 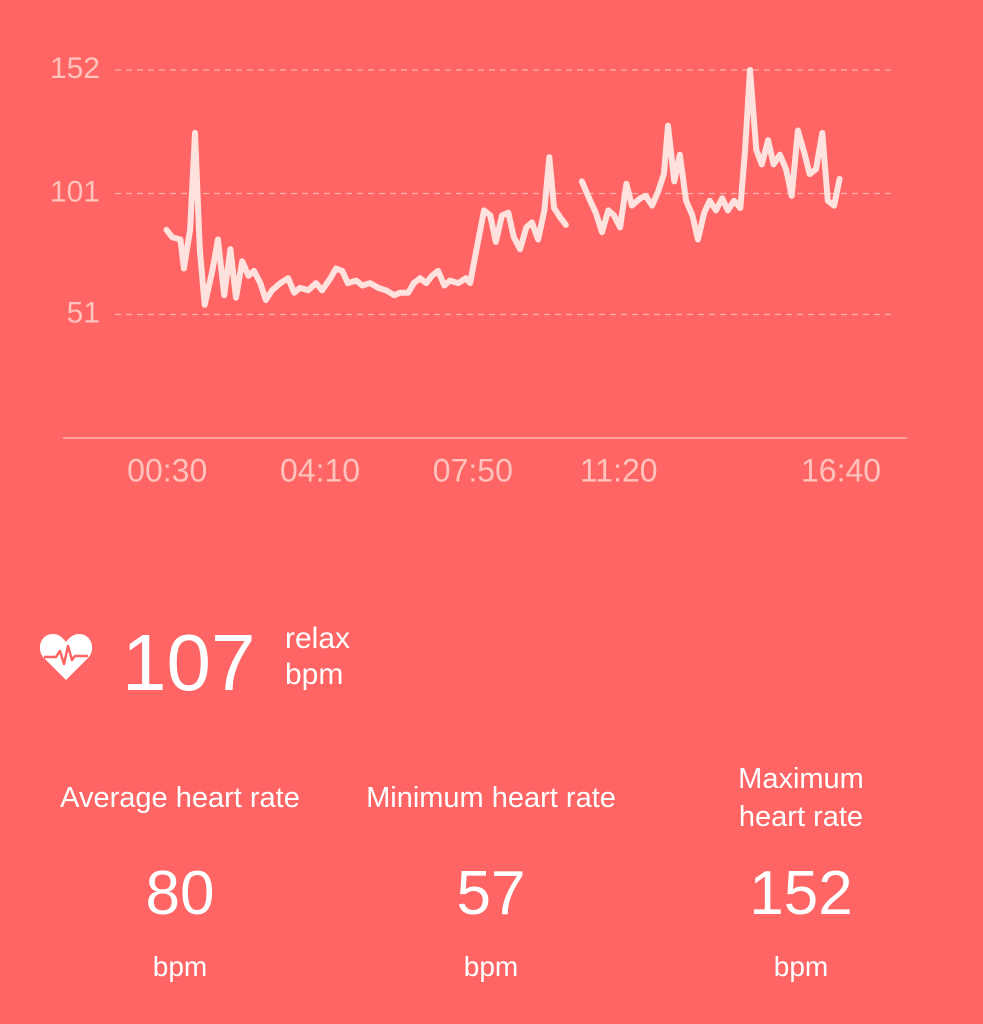 What do you see at coordinates (473, 470) in the screenshot?
I see `x-tick-label: 07:50` at bounding box center [473, 470].